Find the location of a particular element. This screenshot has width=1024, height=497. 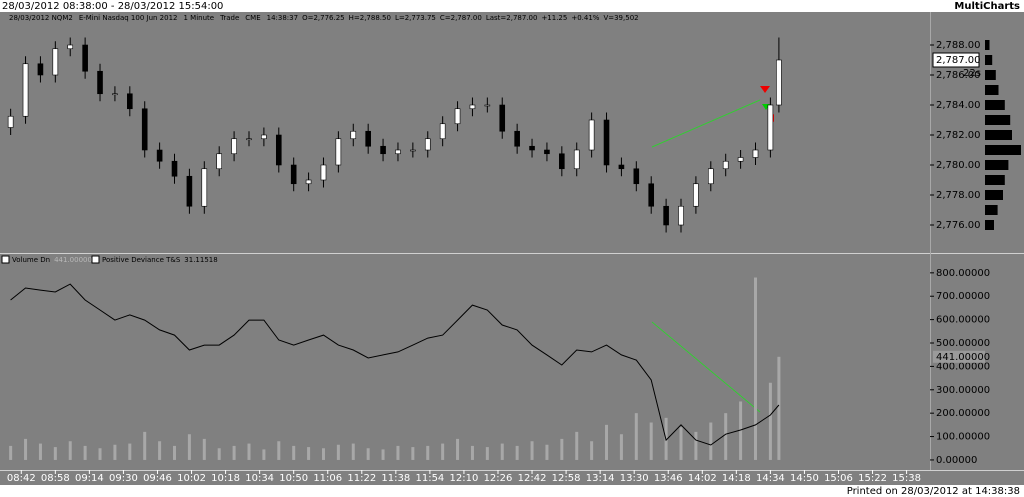

series-name: Positive Deviance T&S is located at coordinates (141, 260).